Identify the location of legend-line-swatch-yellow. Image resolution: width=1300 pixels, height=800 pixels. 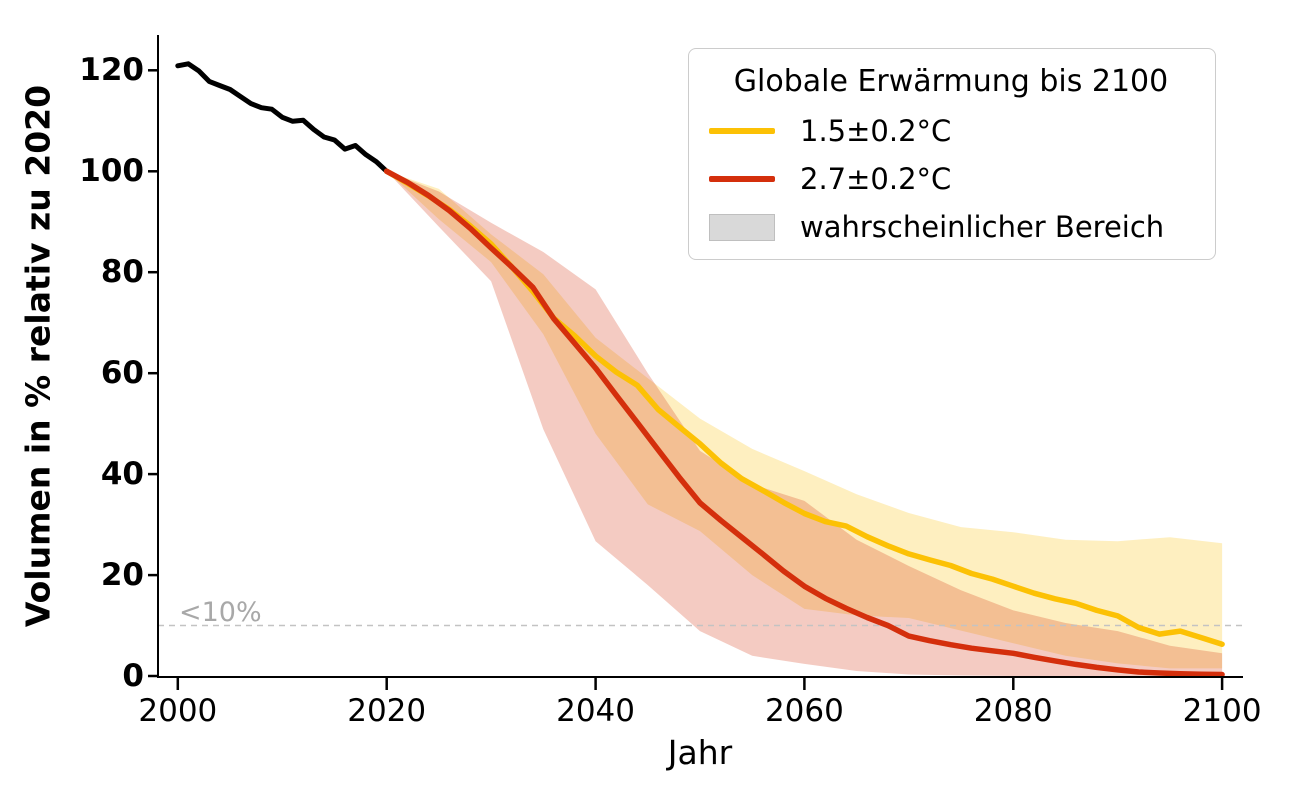
(742, 131).